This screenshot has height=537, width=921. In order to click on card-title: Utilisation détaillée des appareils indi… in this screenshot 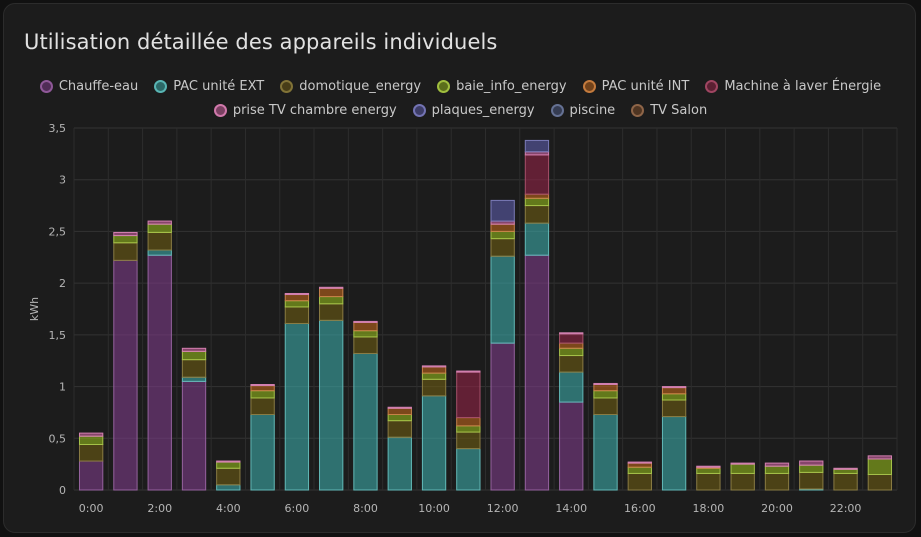, I will do `click(261, 42)`.